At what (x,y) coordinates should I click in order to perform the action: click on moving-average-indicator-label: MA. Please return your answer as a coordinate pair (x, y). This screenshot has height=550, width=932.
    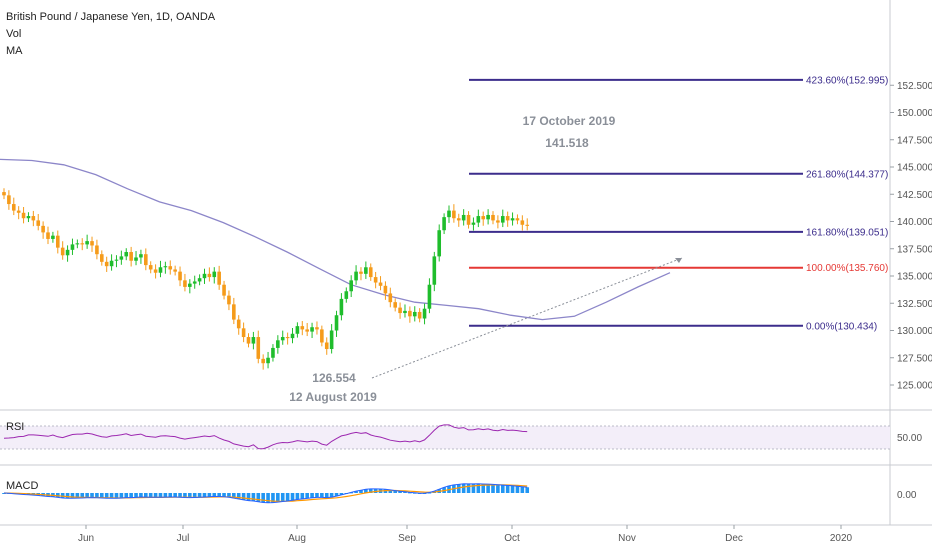
    Looking at the image, I should click on (14, 51).